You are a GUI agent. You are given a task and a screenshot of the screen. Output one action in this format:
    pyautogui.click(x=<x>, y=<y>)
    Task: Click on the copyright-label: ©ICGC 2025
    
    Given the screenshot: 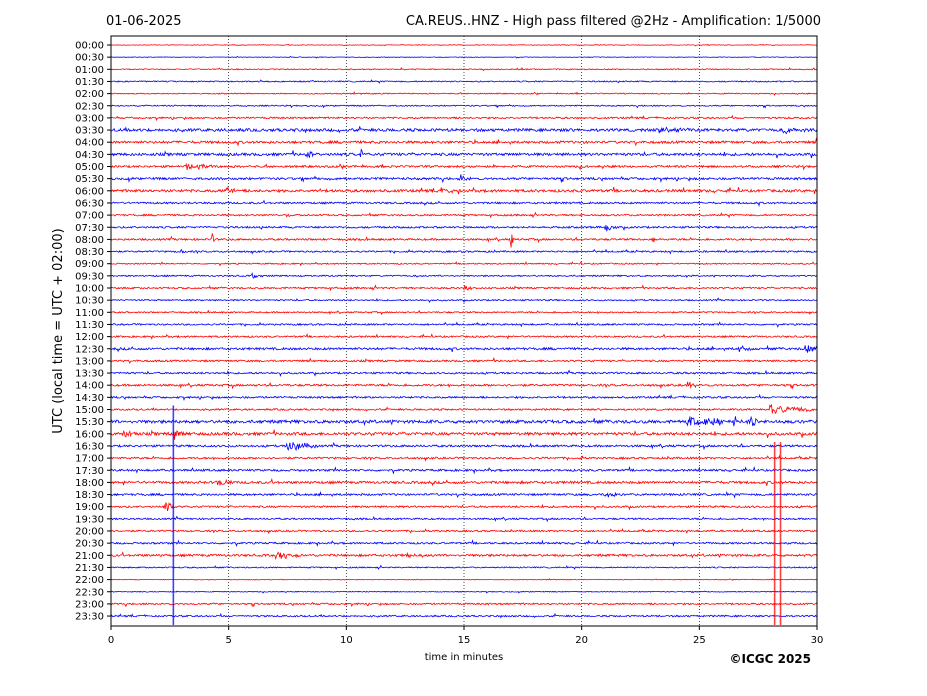 What is the action you would take?
    pyautogui.click(x=770, y=659)
    